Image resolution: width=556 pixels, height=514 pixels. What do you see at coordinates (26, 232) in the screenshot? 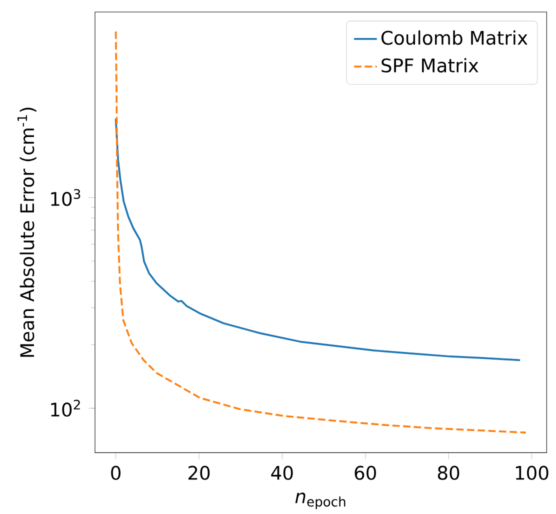
I see `y-axis-title: Mean Absolute Error (cm$^{-1}$)` at bounding box center [26, 232].